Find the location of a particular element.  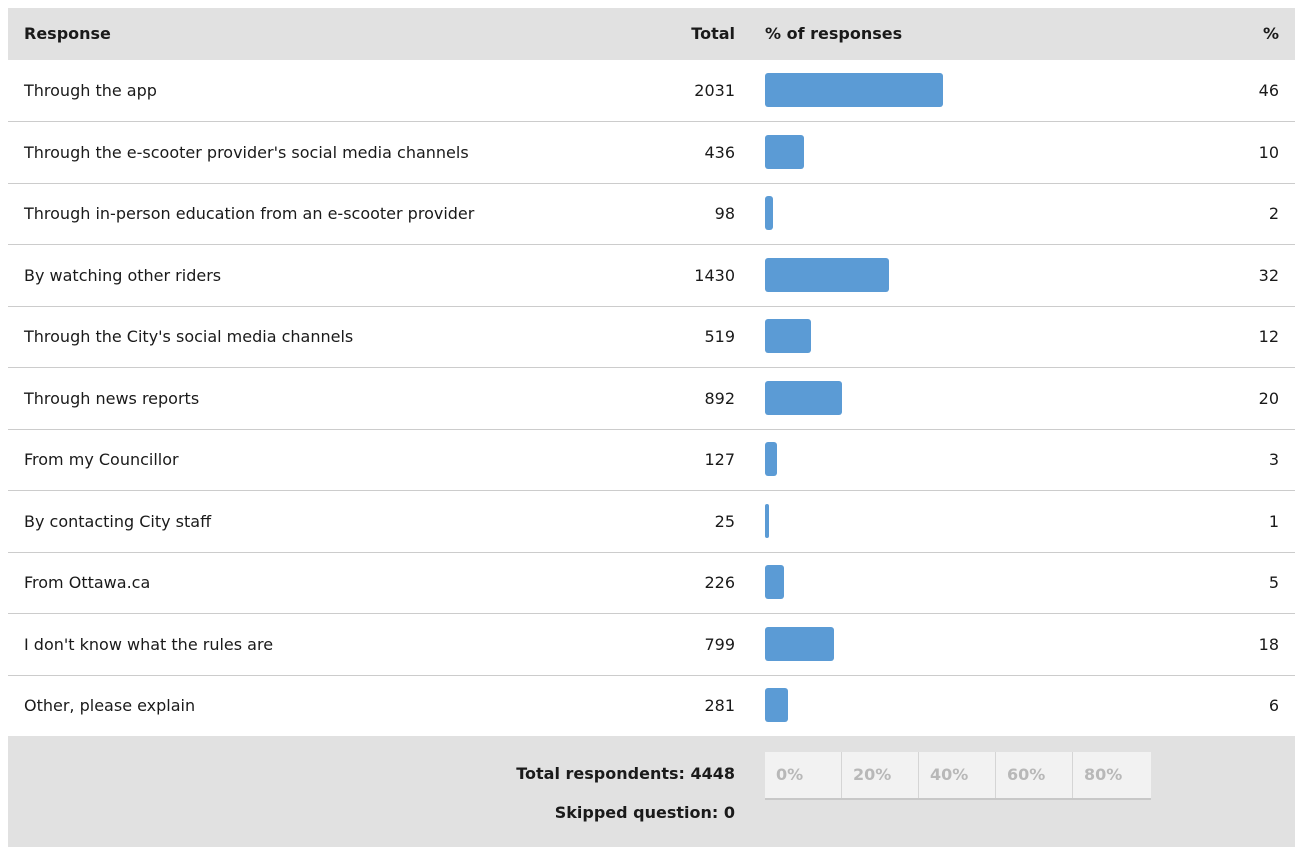

skipped-question: Skipped question: 0 is located at coordinates (644, 812).